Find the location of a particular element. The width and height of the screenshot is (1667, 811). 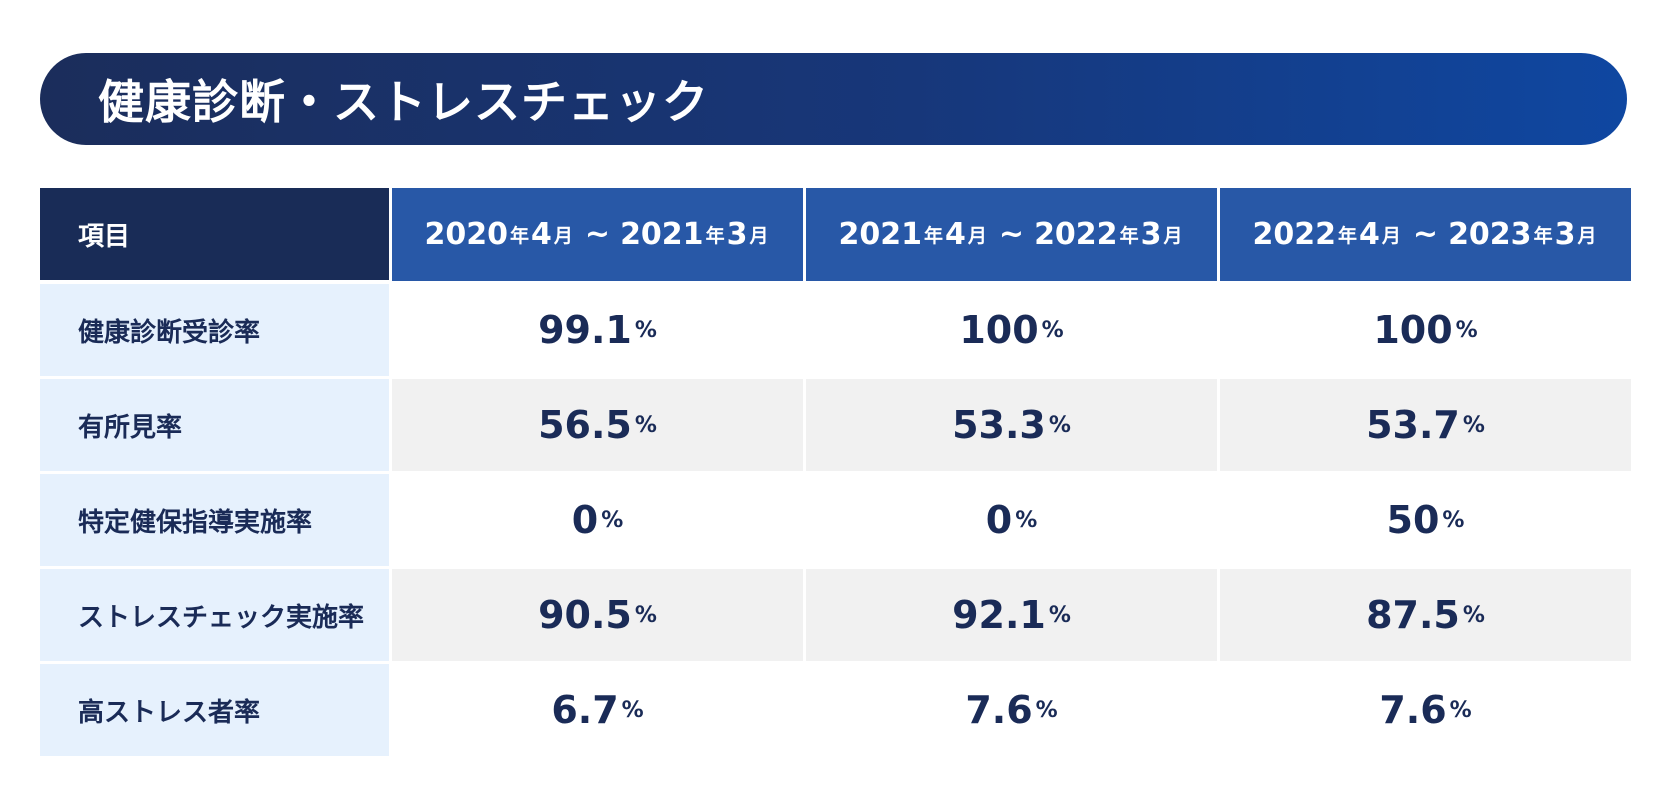

value-number: 92.1 is located at coordinates (999, 615).